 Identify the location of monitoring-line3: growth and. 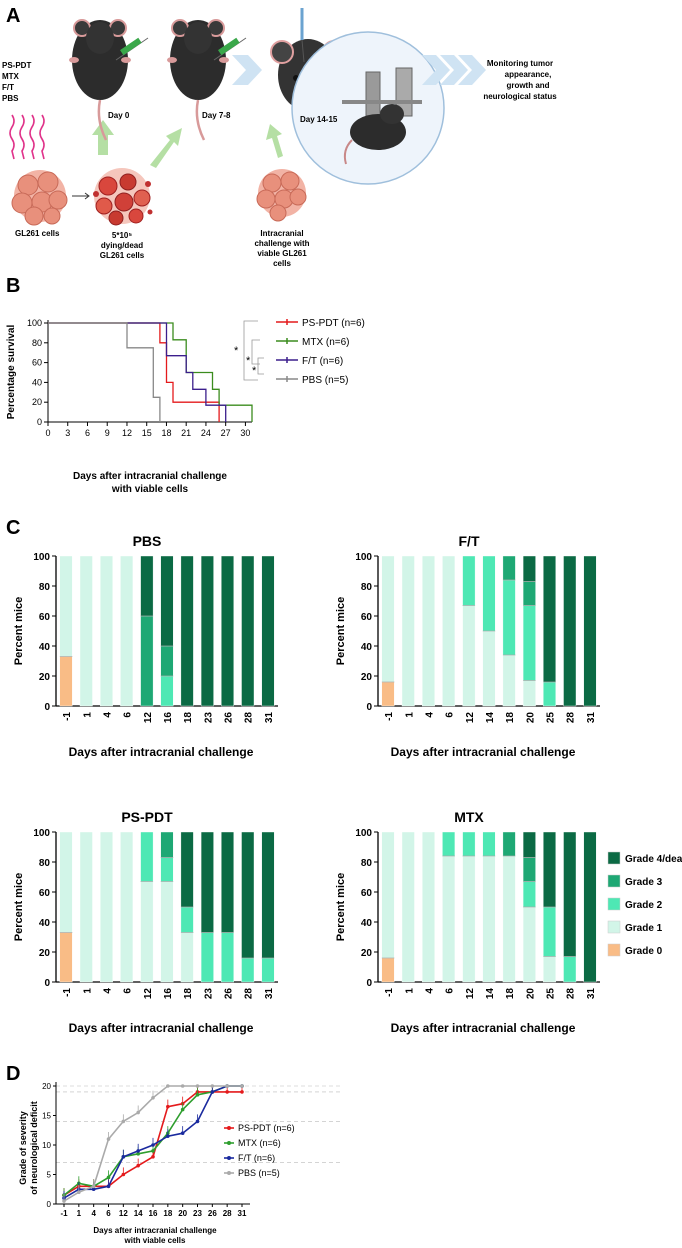
(527, 85).